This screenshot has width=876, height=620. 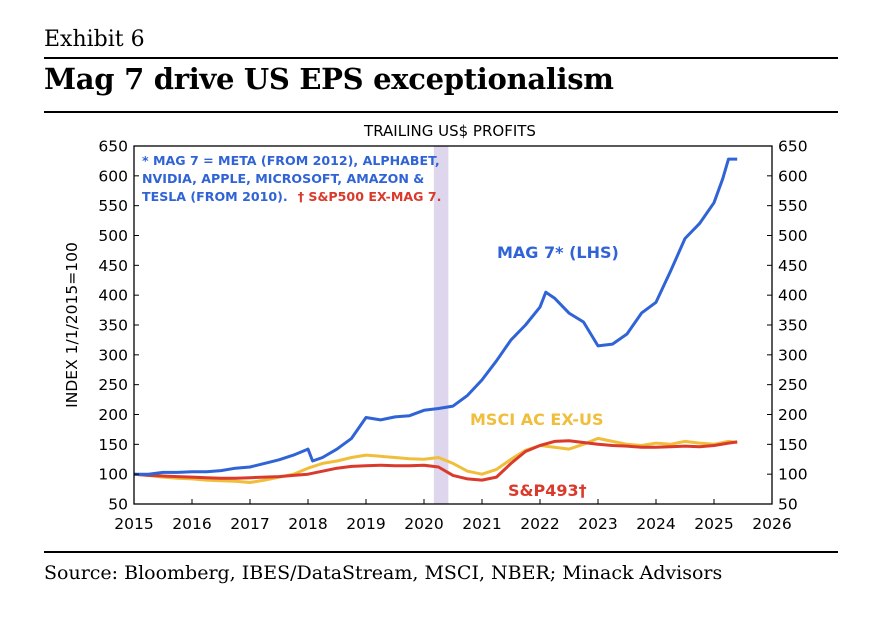 What do you see at coordinates (113, 385) in the screenshot?
I see `y-tick-label-left: 250` at bounding box center [113, 385].